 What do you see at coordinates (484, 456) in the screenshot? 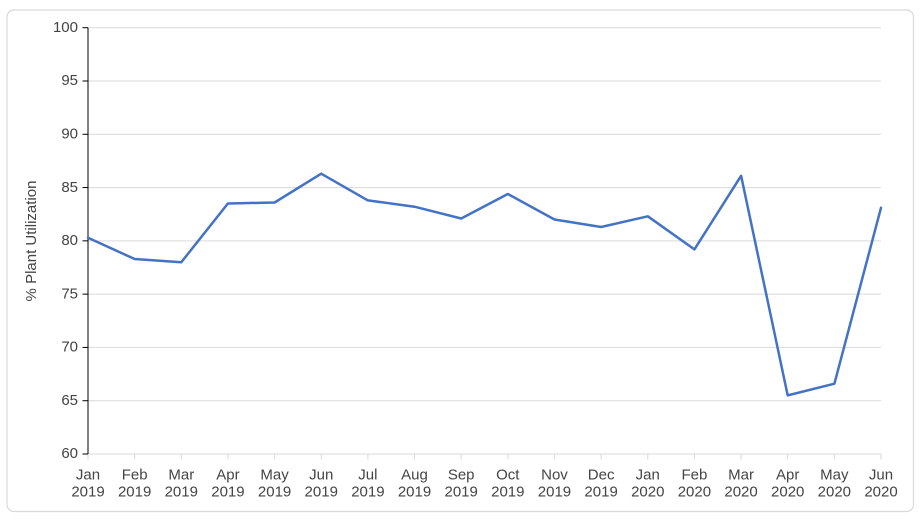
I see `x-axis` at bounding box center [484, 456].